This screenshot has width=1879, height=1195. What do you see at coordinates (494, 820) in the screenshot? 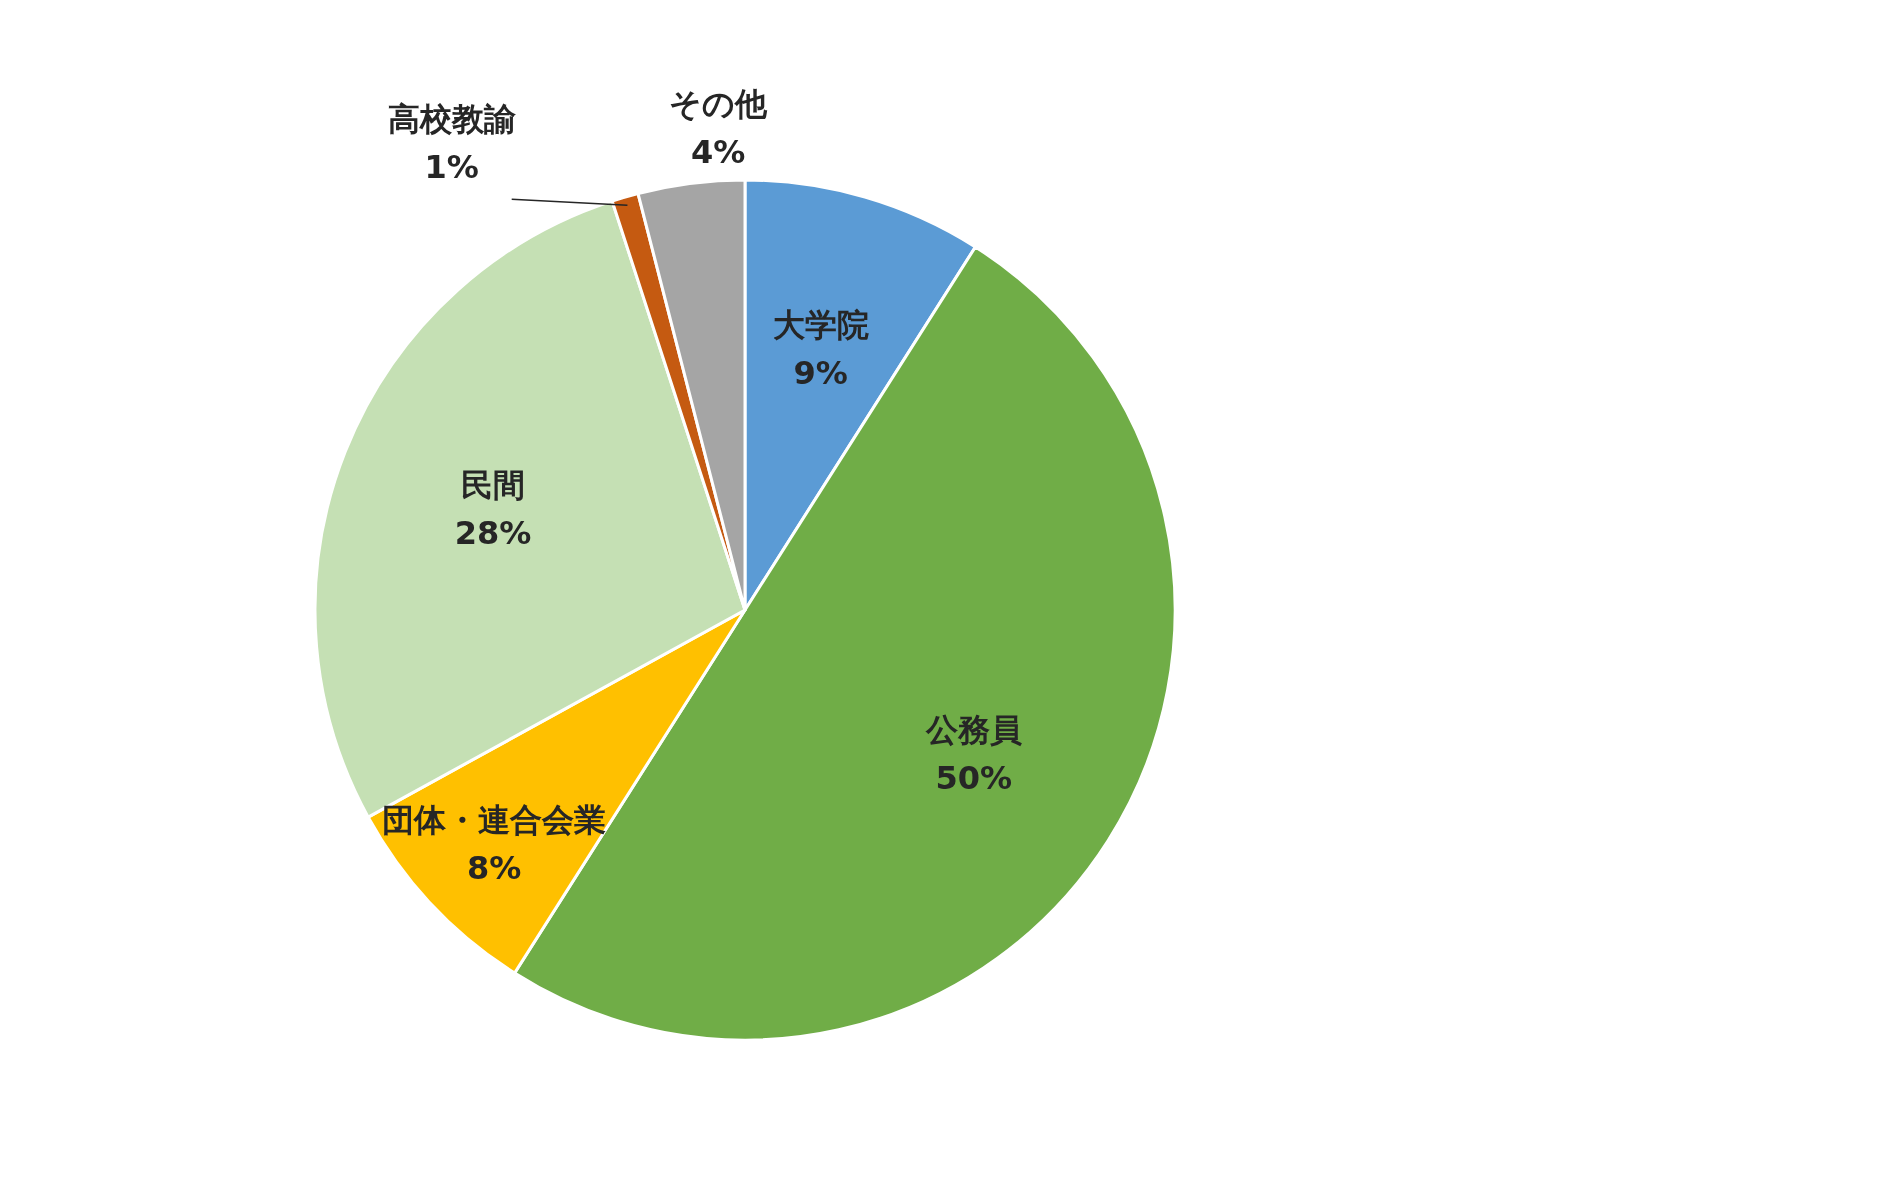
I see `slice-label: 団体・連合会業` at bounding box center [494, 820].